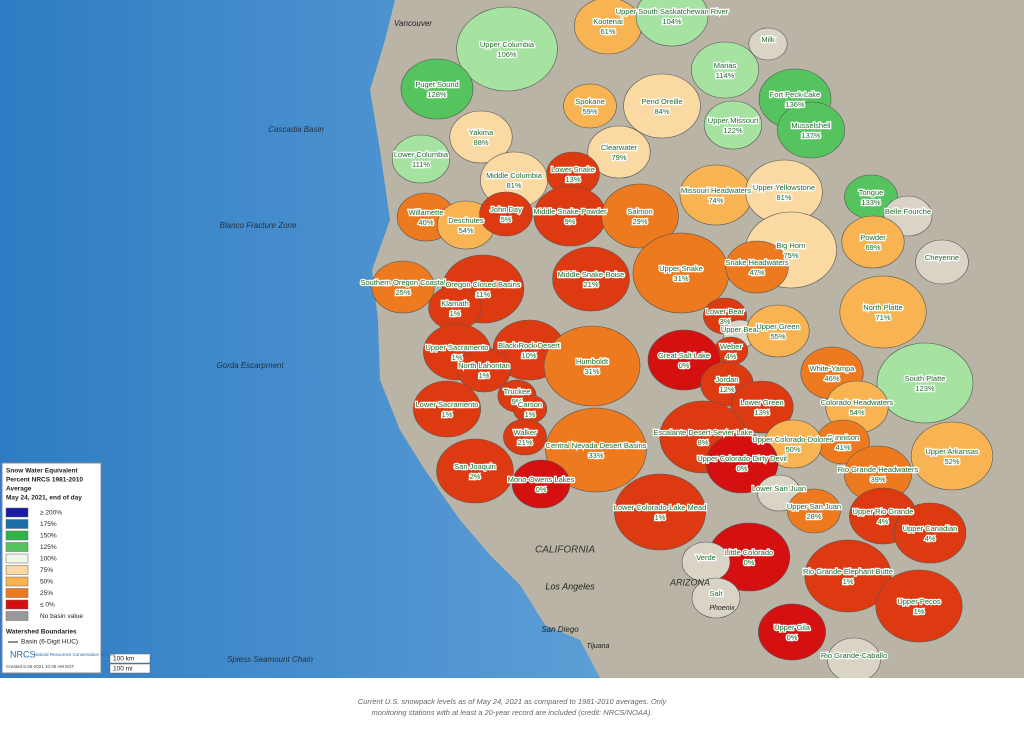 The width and height of the screenshot is (1024, 731). Describe the element at coordinates (480, 142) in the screenshot. I see `basin-percent: 88%` at that location.